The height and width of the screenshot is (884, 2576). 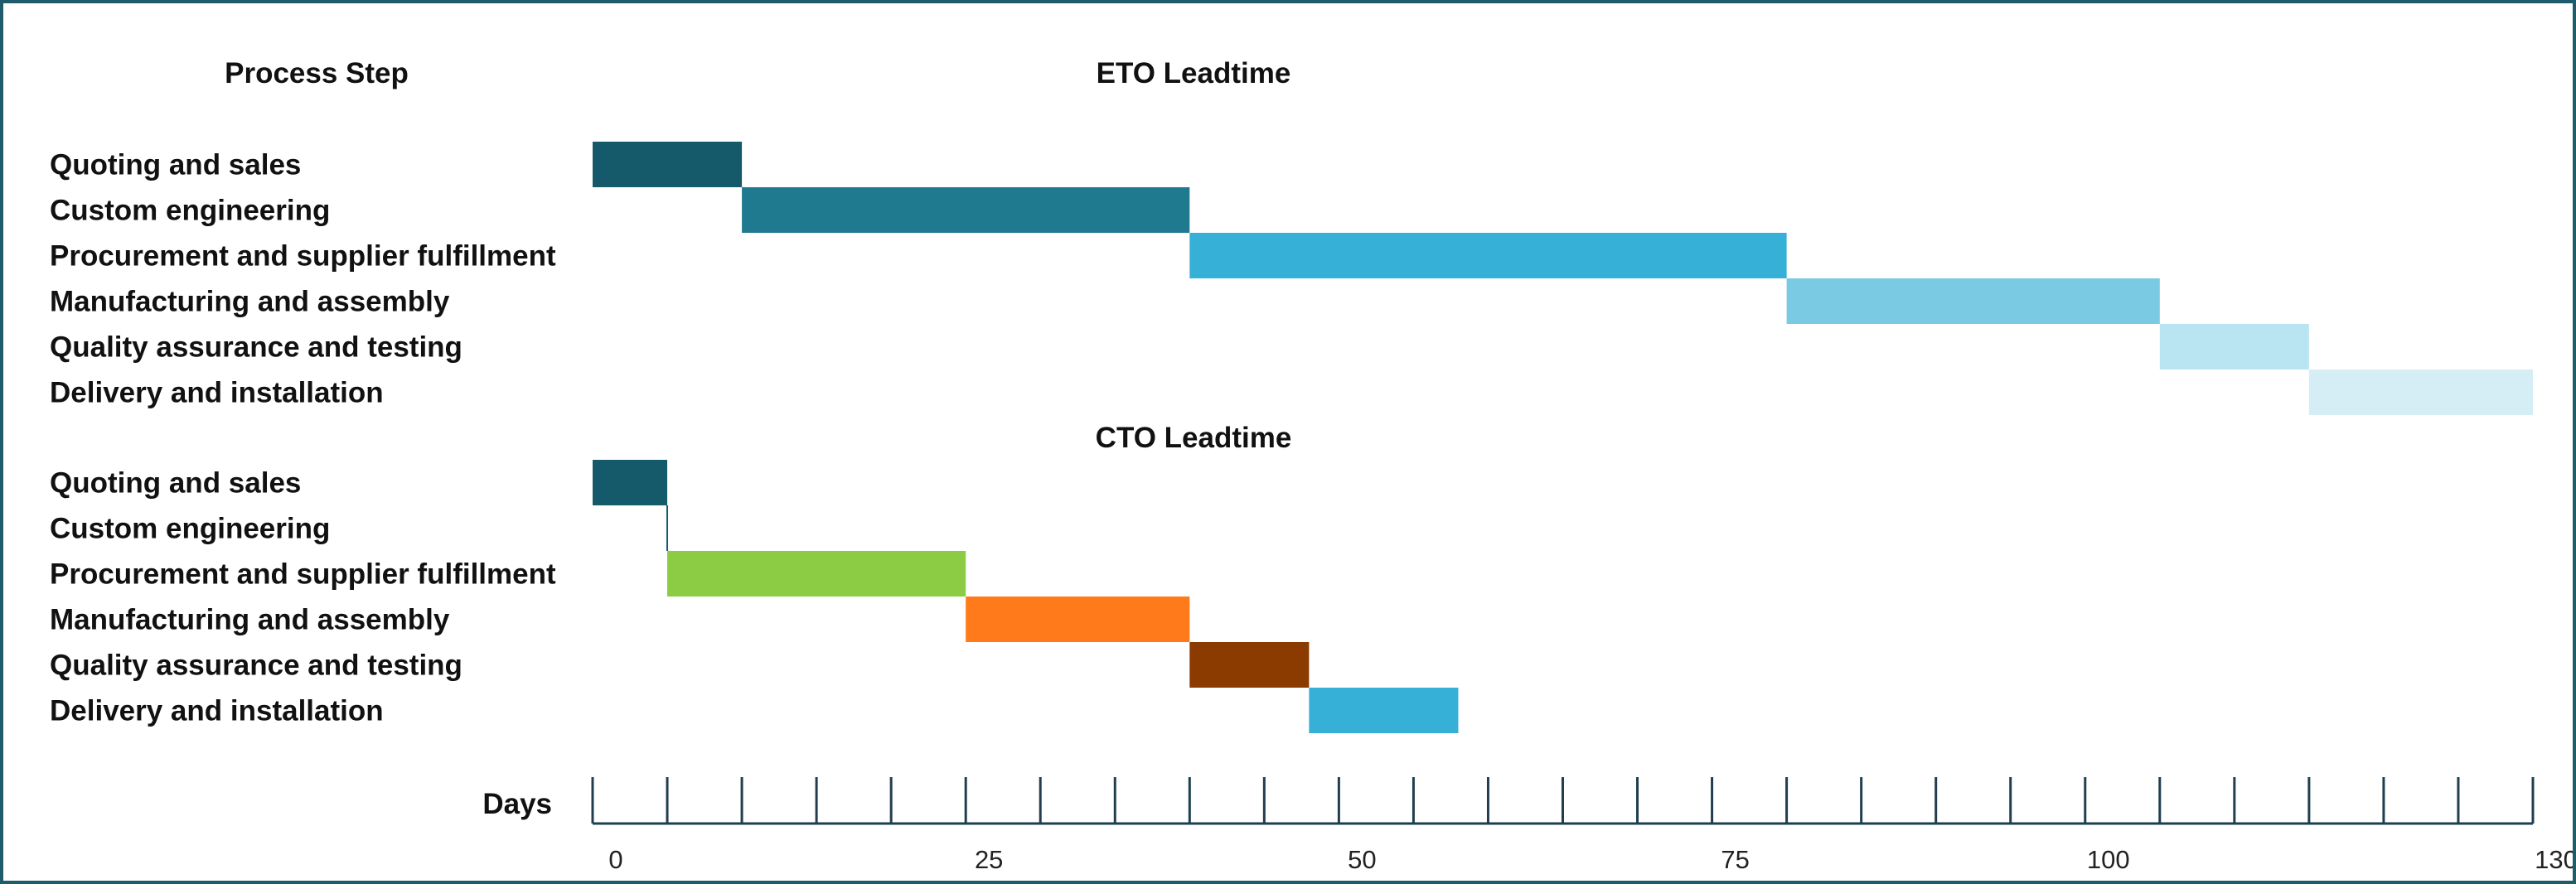 What do you see at coordinates (317, 73) in the screenshot?
I see `column-header: Process Step` at bounding box center [317, 73].